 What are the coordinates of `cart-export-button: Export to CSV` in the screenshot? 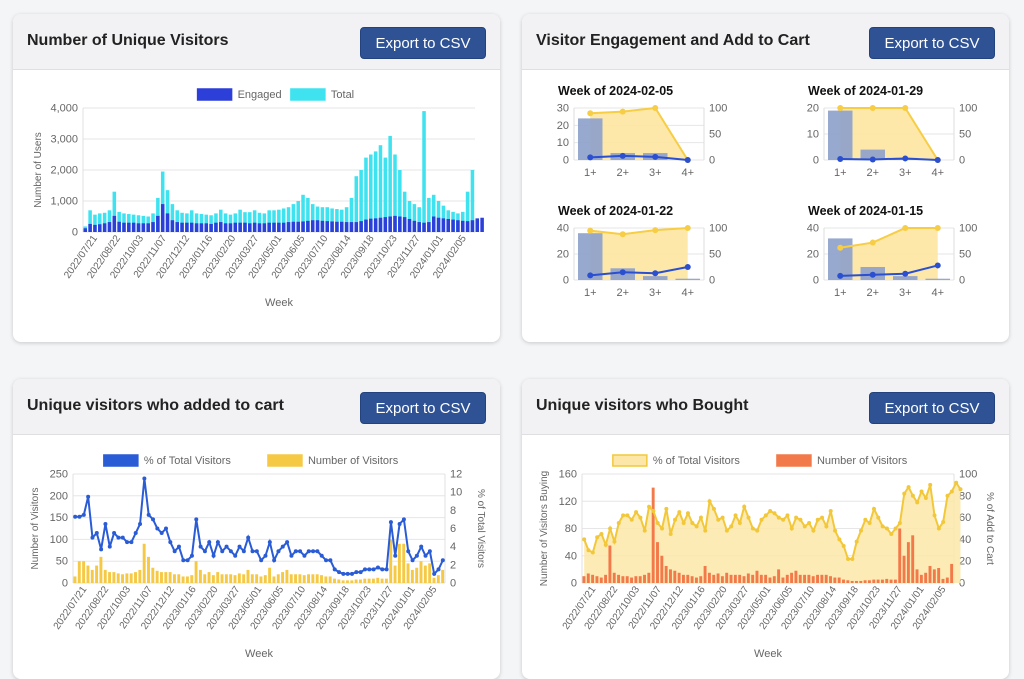 It's located at (423, 408).